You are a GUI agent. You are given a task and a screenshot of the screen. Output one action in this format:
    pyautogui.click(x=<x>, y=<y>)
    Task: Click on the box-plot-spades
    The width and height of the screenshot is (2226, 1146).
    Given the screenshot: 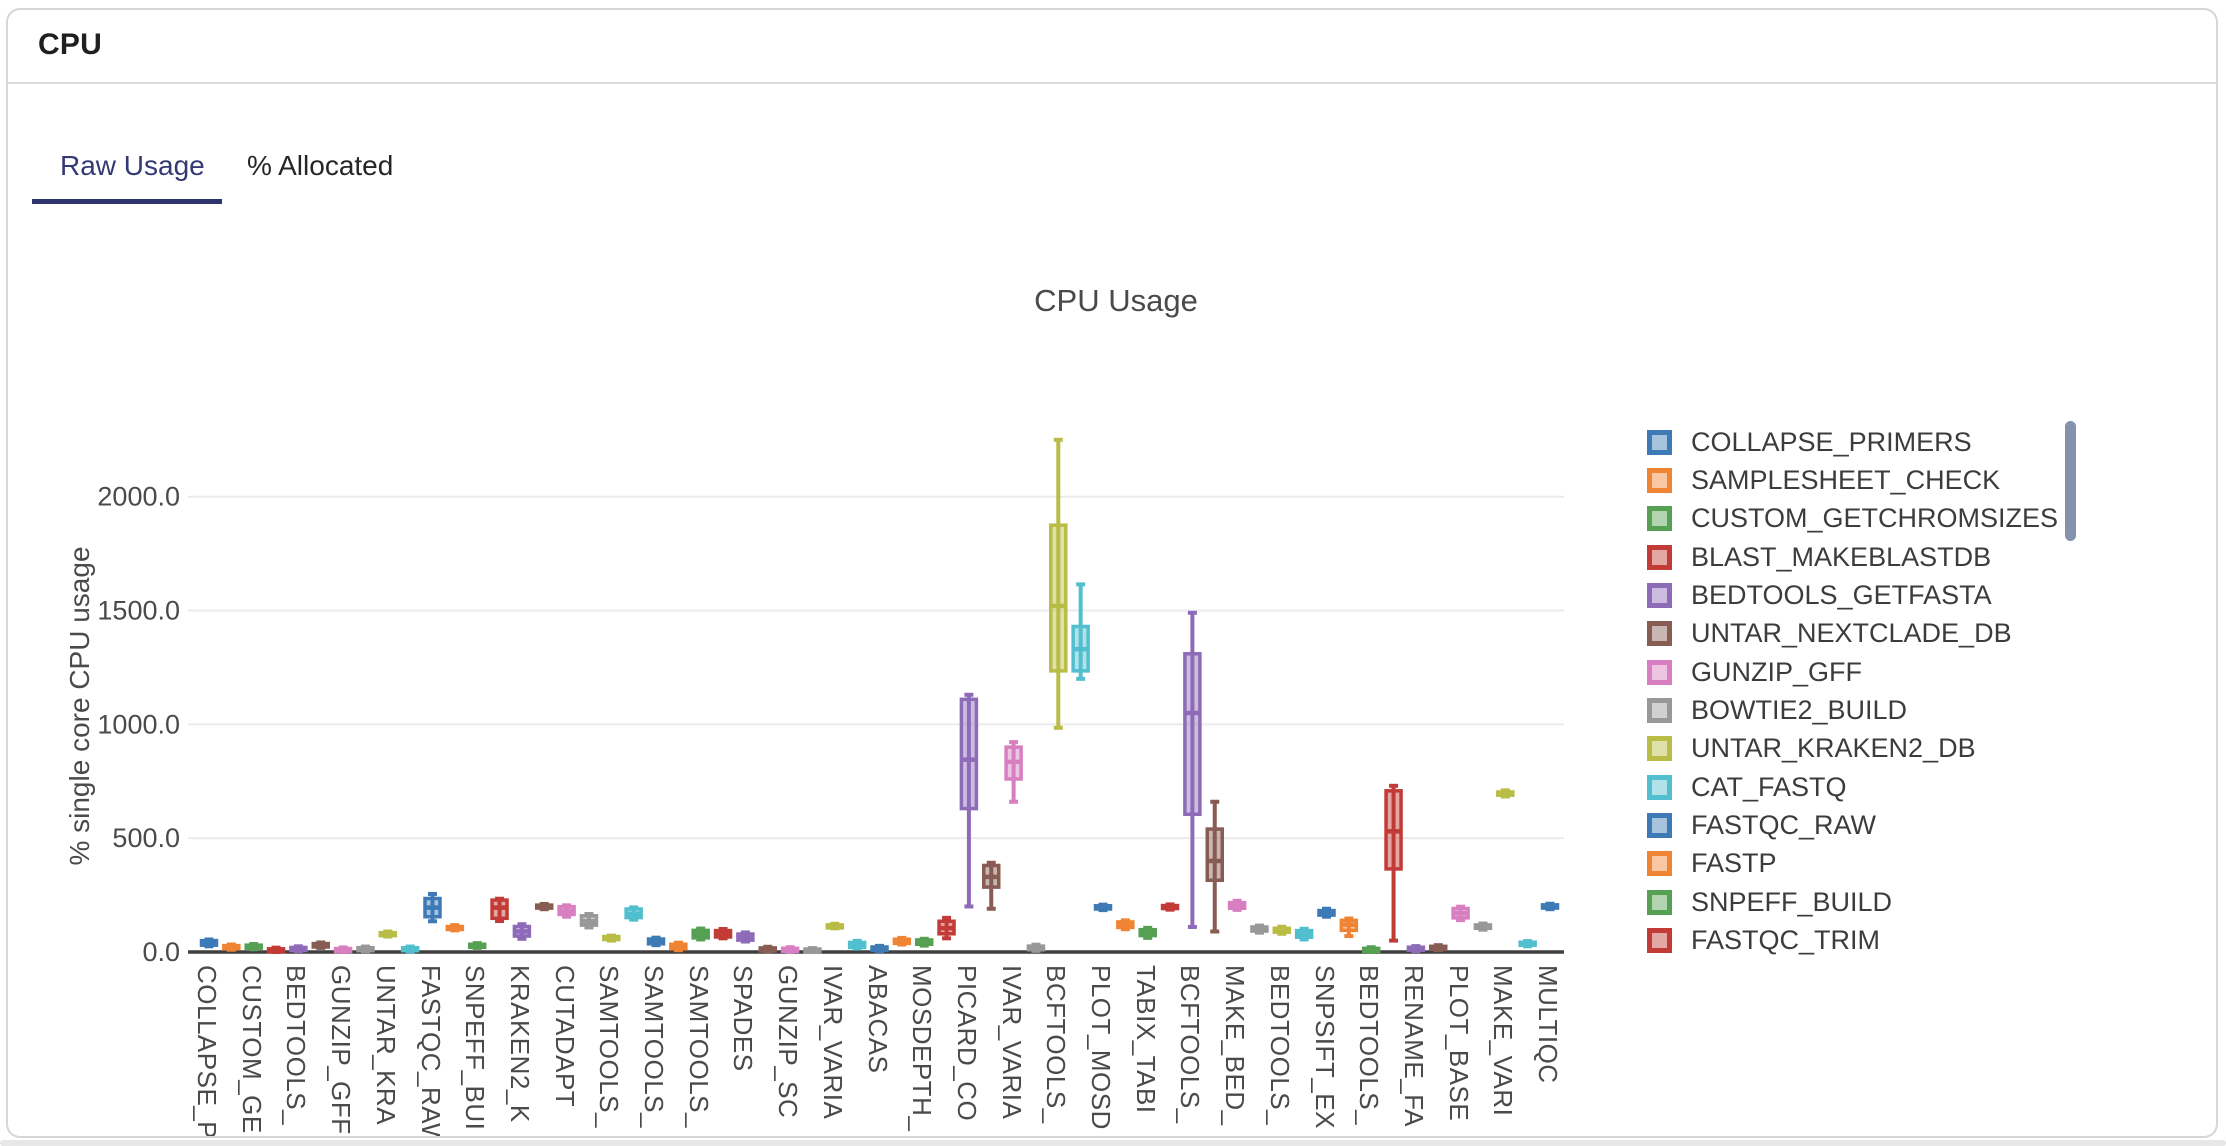 What is the action you would take?
    pyautogui.click(x=745, y=937)
    